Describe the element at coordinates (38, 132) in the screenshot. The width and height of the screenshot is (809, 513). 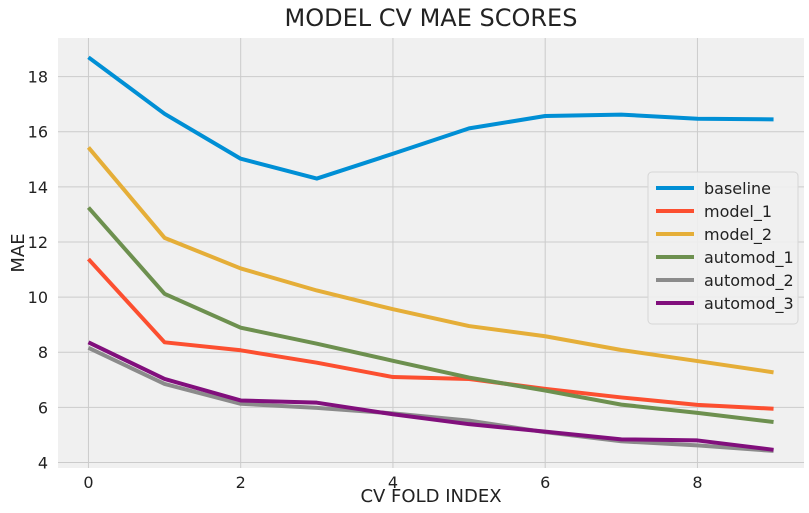
I see `y-tick-label: 16` at that location.